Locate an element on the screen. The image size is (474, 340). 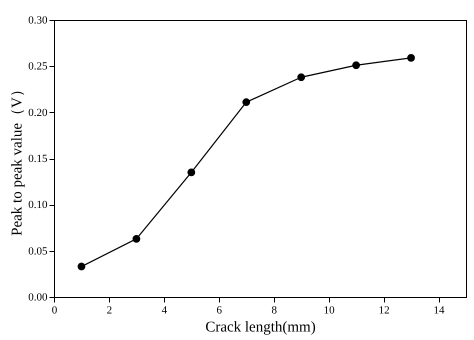
x-tick-label: 8 is located at coordinates (274, 310).